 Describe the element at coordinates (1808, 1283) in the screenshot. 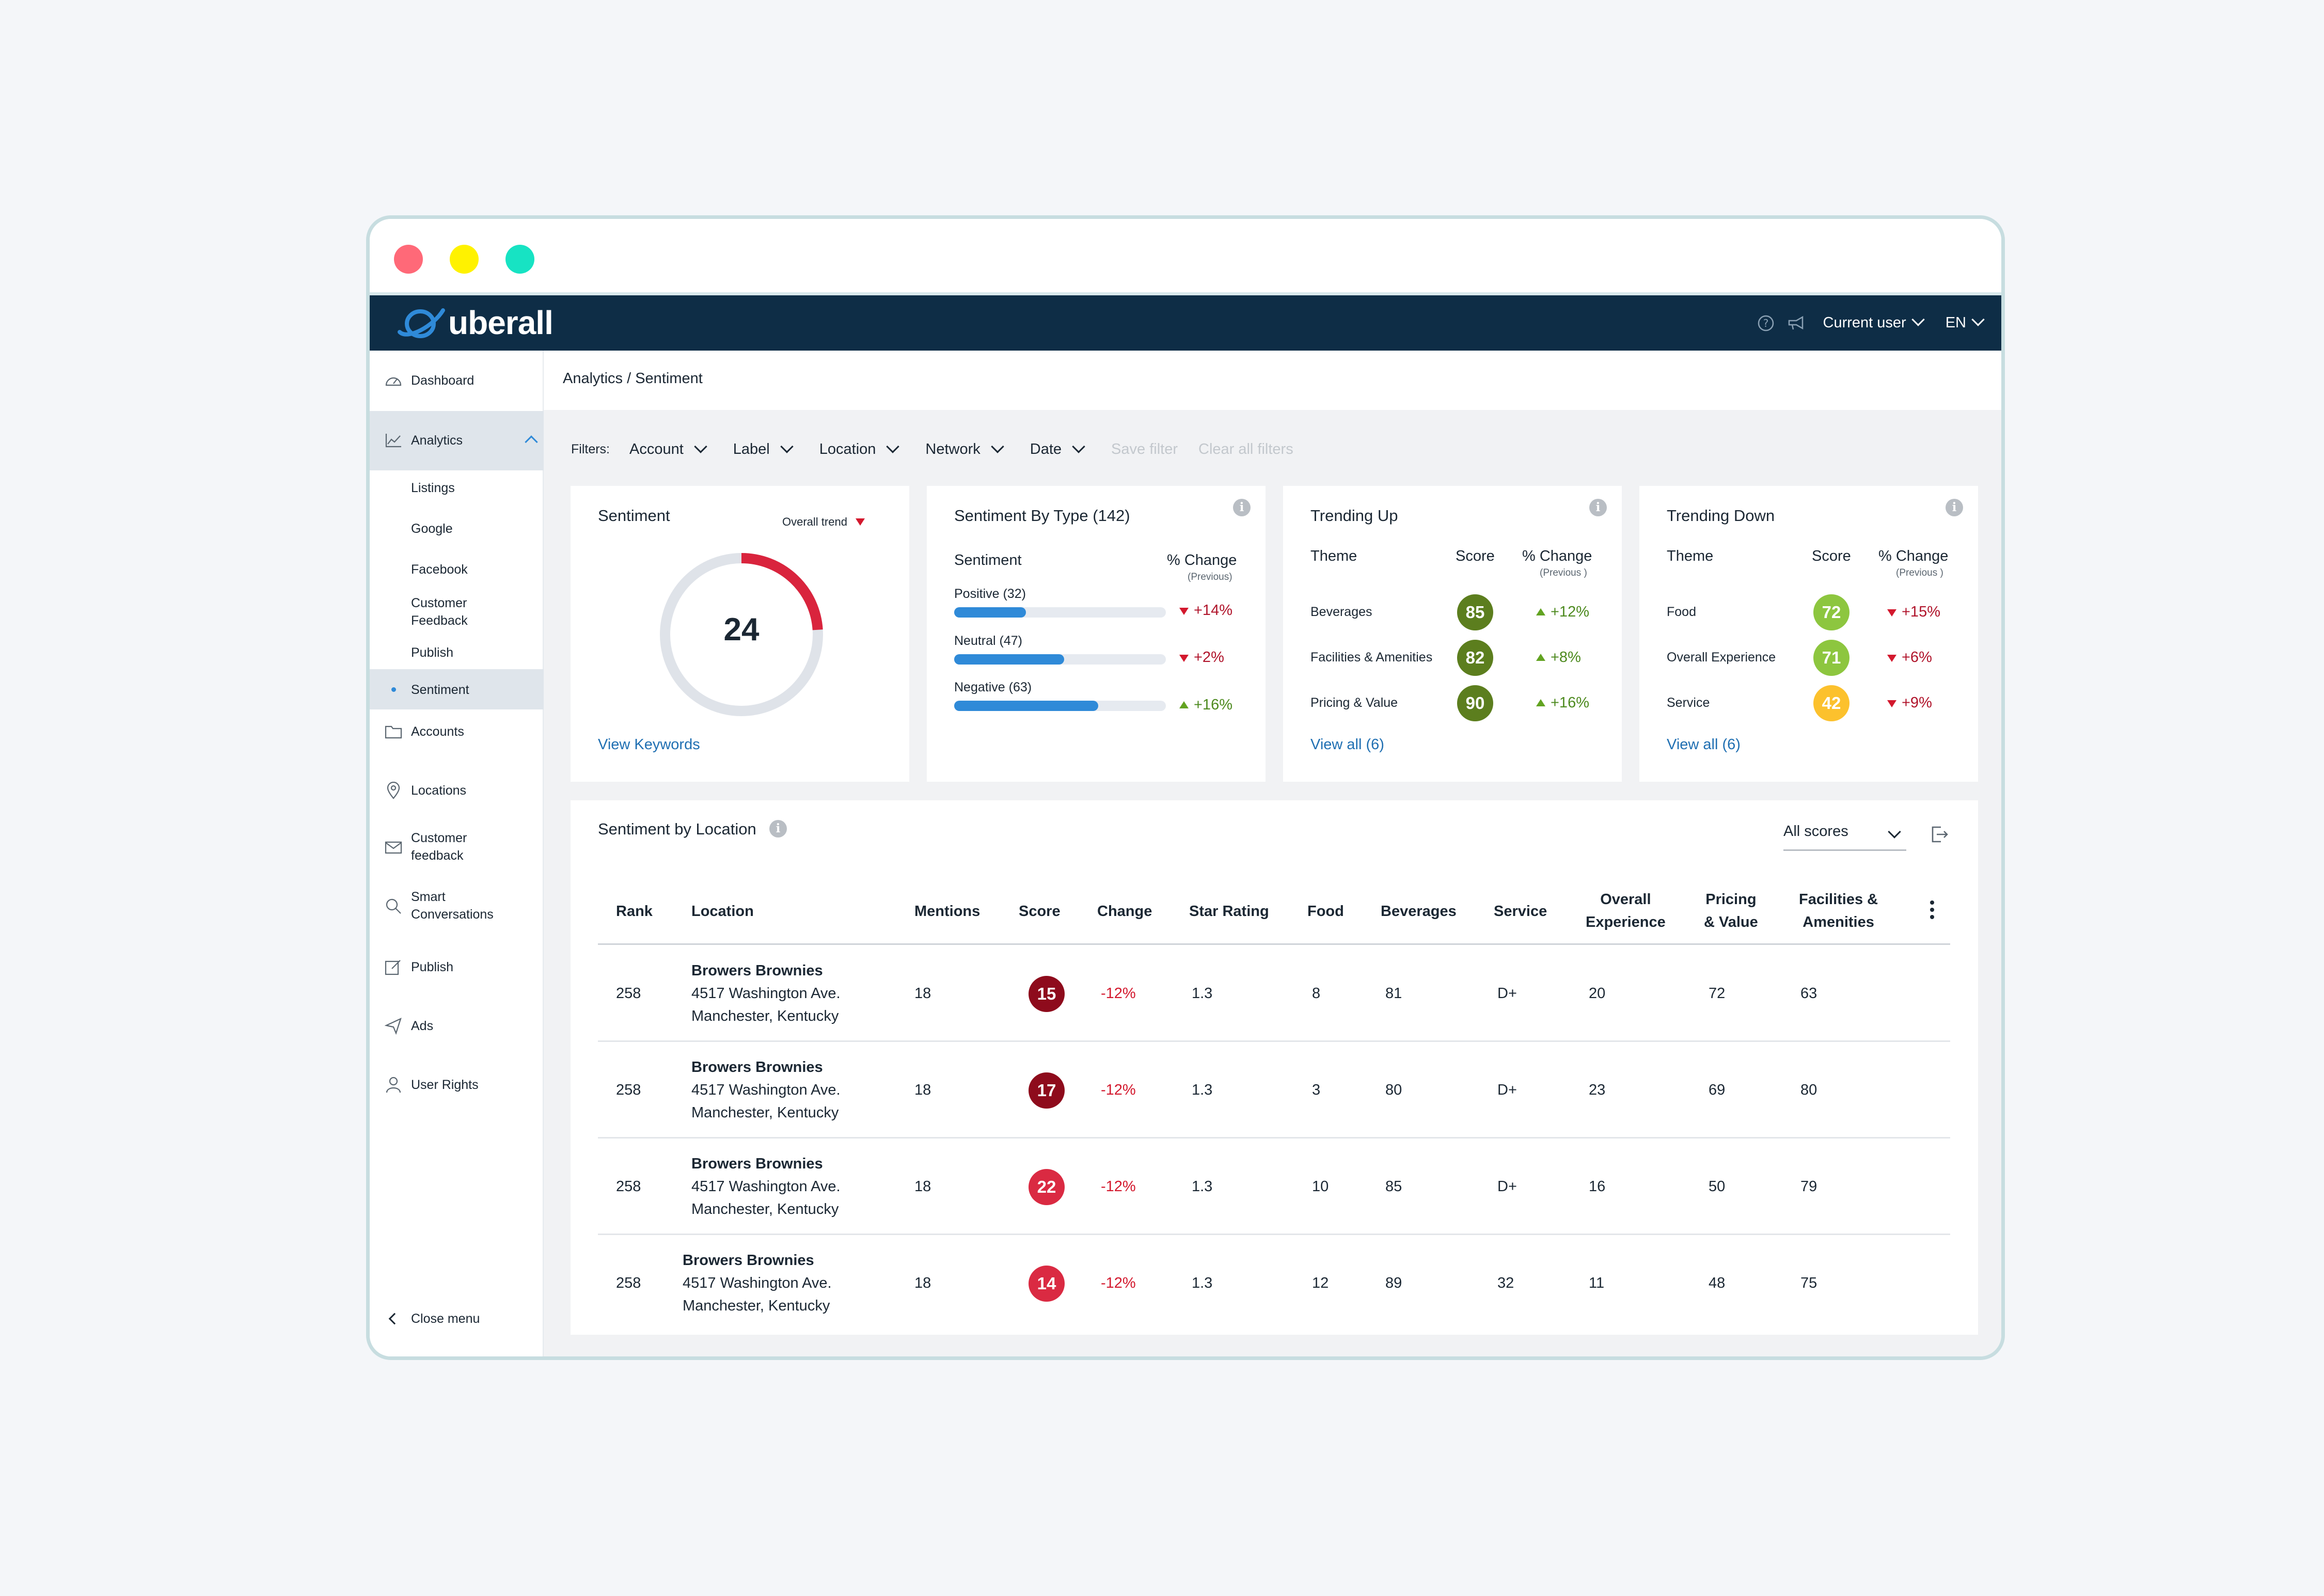

I see `cell-facilities-amenities: 75` at that location.